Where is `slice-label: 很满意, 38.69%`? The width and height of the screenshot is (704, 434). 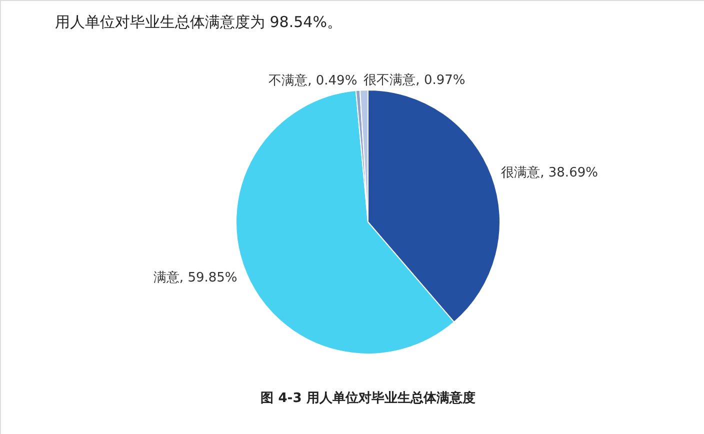
slice-label: 很满意, 38.69% is located at coordinates (549, 173).